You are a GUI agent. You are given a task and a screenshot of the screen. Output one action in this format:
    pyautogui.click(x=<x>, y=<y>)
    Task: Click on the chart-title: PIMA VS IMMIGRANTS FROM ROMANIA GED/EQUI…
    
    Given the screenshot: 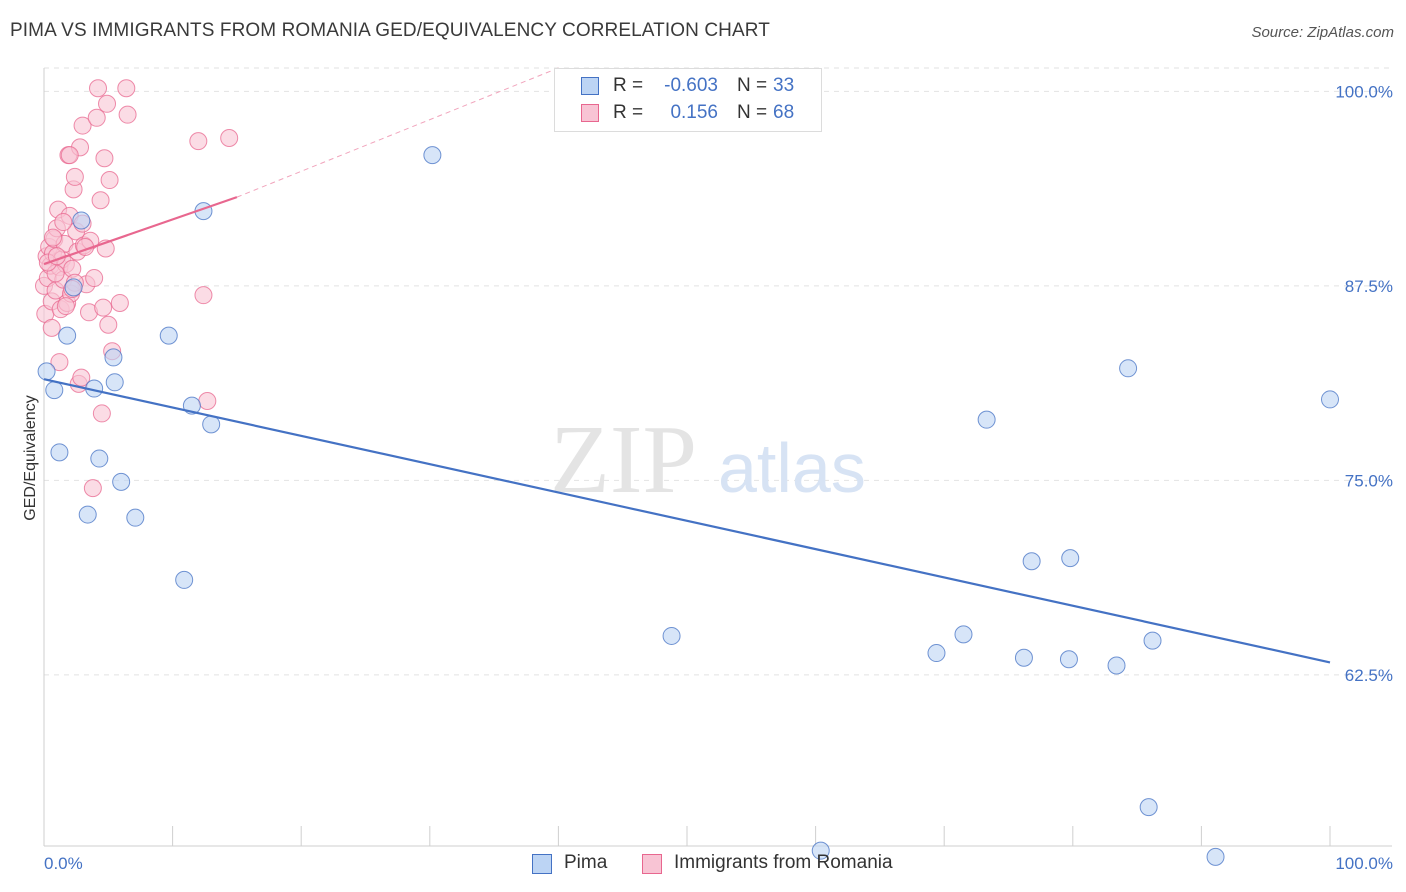 What is the action you would take?
    pyautogui.click(x=390, y=30)
    